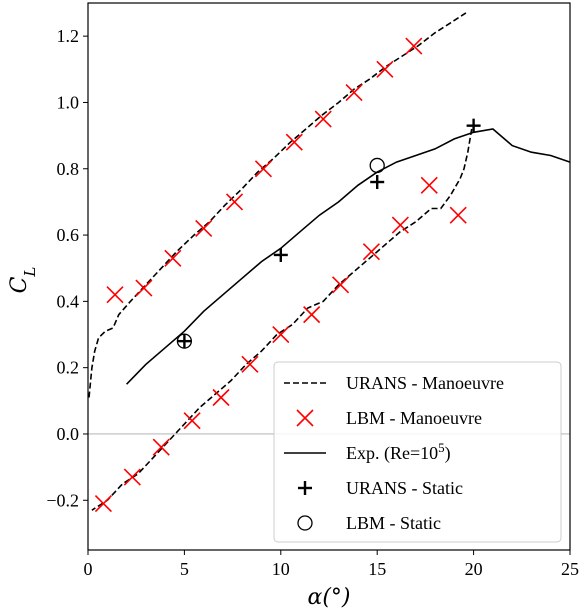 The width and height of the screenshot is (583, 614). Describe the element at coordinates (305, 523) in the screenshot. I see `legend-swatch-circle-marker` at that location.